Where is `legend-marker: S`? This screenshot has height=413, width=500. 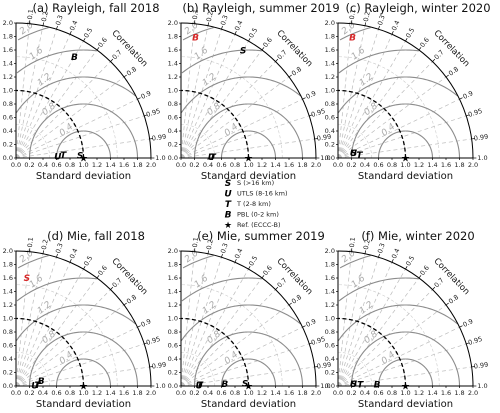 legend-marker: S is located at coordinates (228, 184).